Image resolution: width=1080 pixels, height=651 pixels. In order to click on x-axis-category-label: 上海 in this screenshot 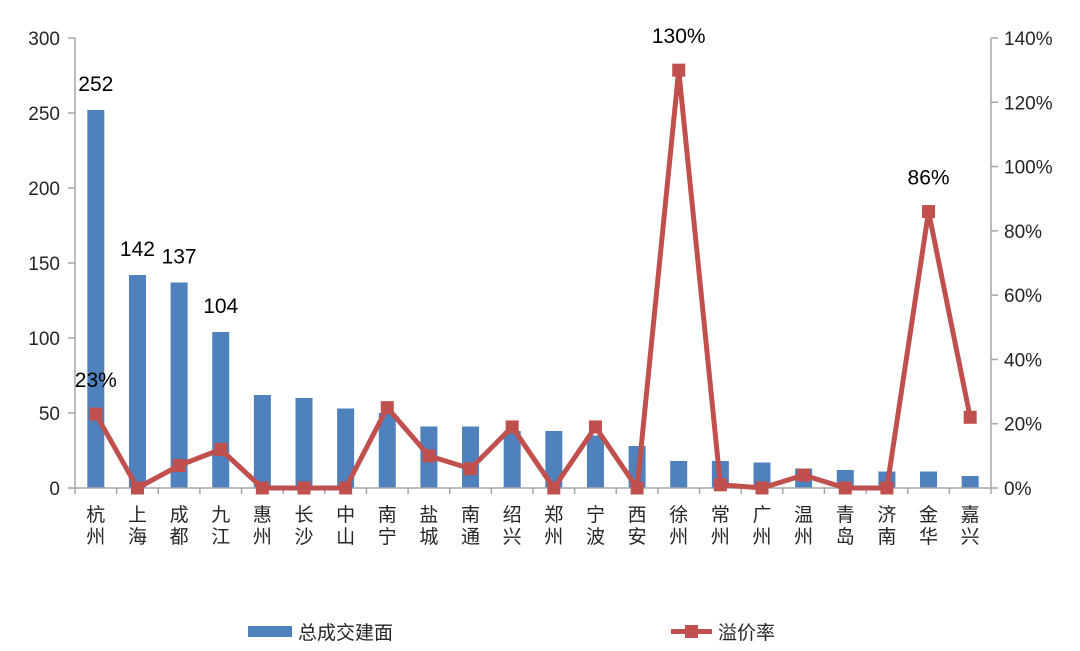, I will do `click(137, 526)`.